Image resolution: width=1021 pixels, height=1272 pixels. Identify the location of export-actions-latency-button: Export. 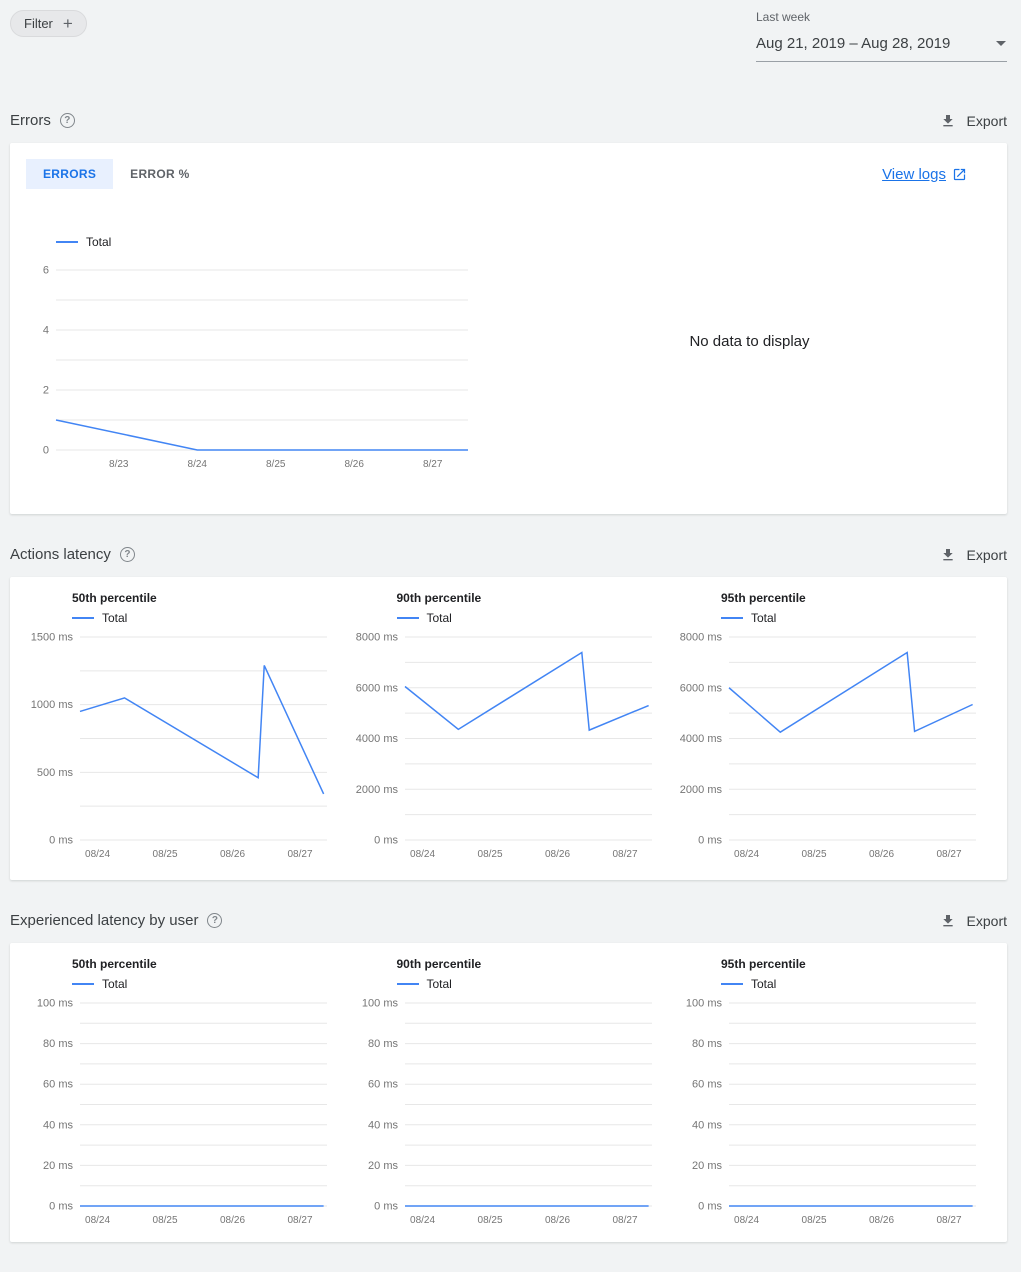
(973, 555).